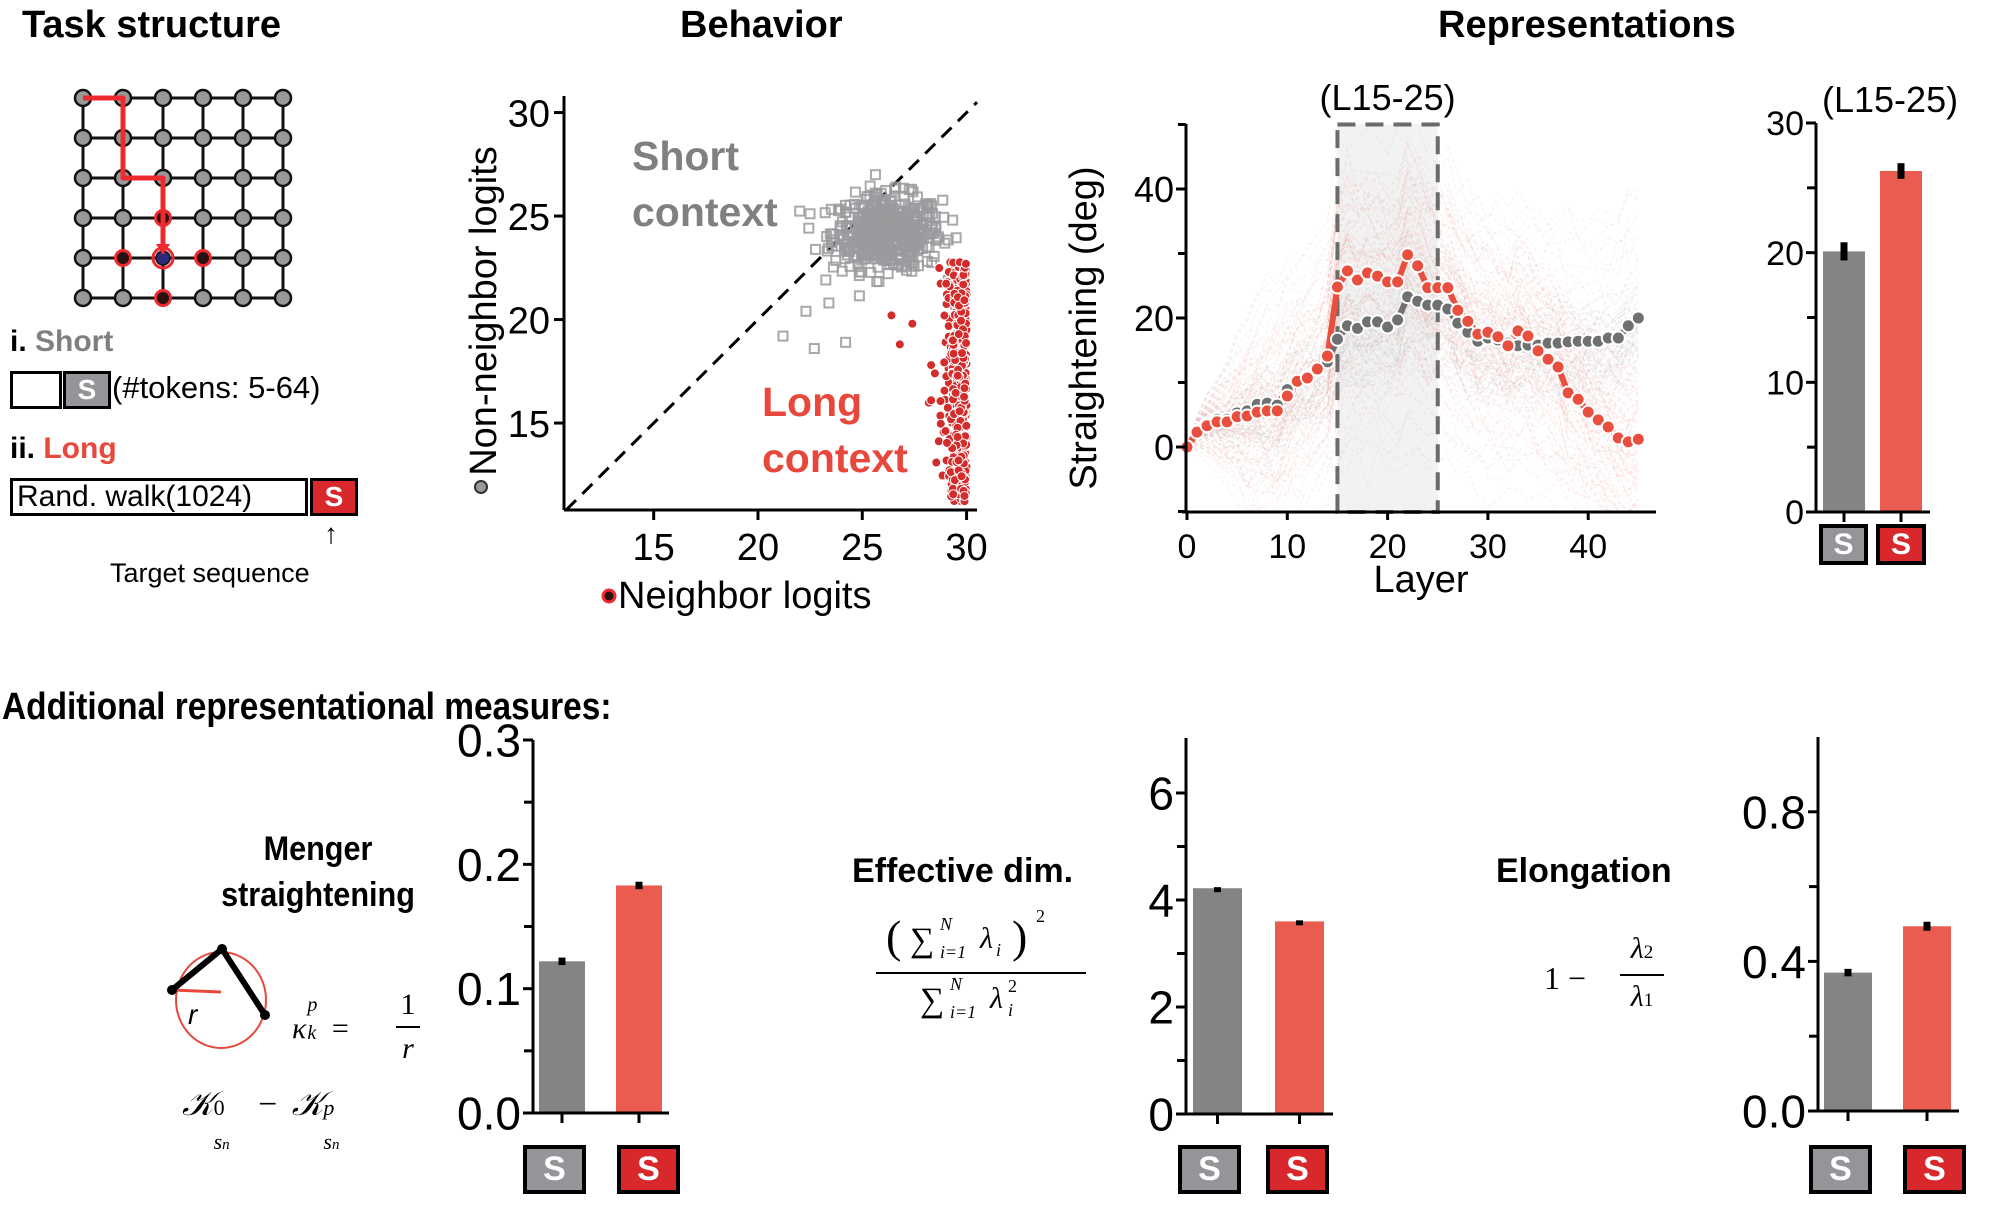  What do you see at coordinates (563, 927) in the screenshot?
I see `menger-bar-chart: 0.0 0.1 0.2 0.3` at bounding box center [563, 927].